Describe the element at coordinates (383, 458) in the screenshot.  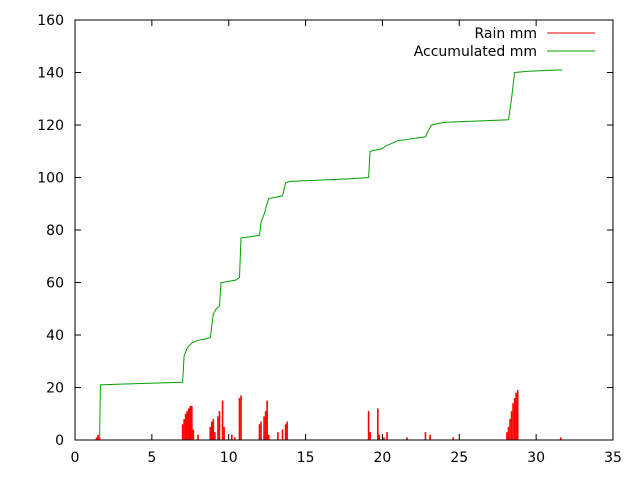
I see `x-tick-label: 20` at that location.